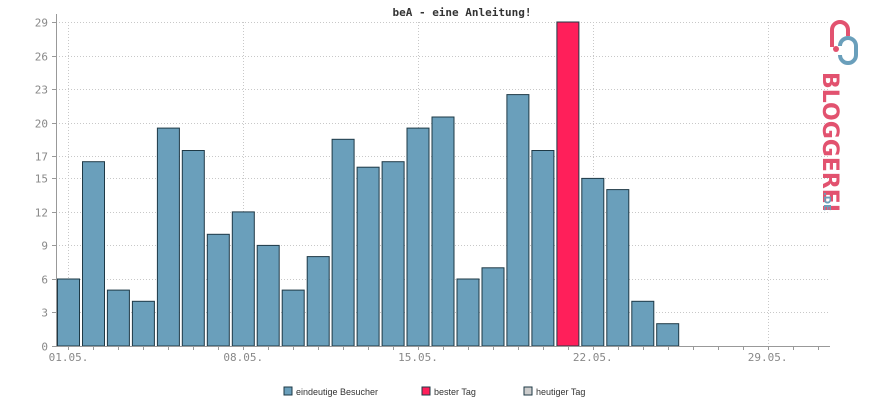 The image size is (870, 400). I want to click on x-tick-label: 29.05., so click(768, 357).